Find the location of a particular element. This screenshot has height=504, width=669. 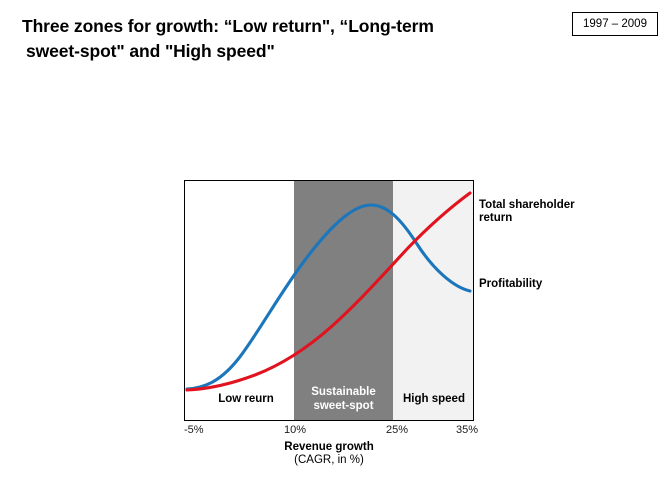

zone-band-sustainable-sweet-spot is located at coordinates (343, 300).